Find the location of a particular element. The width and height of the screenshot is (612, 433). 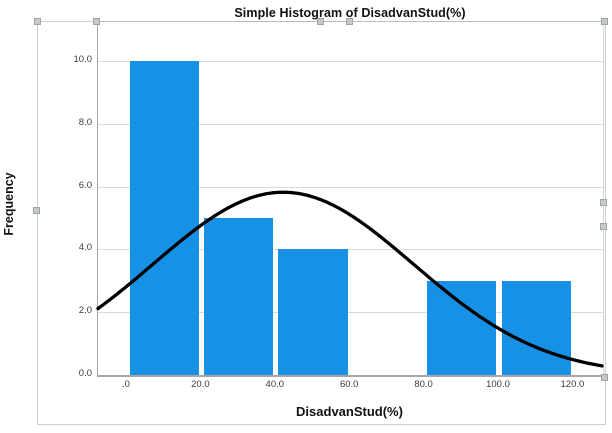

y-axis-title: Frequency is located at coordinates (9, 204).